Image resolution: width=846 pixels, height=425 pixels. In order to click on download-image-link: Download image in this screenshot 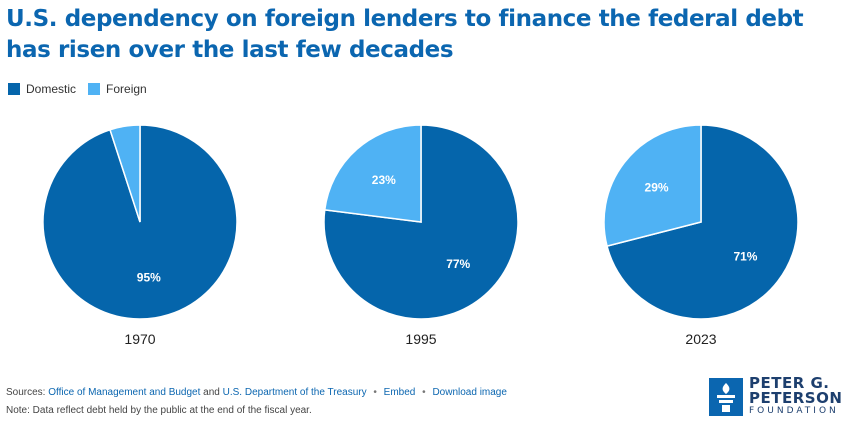, I will do `click(469, 392)`.